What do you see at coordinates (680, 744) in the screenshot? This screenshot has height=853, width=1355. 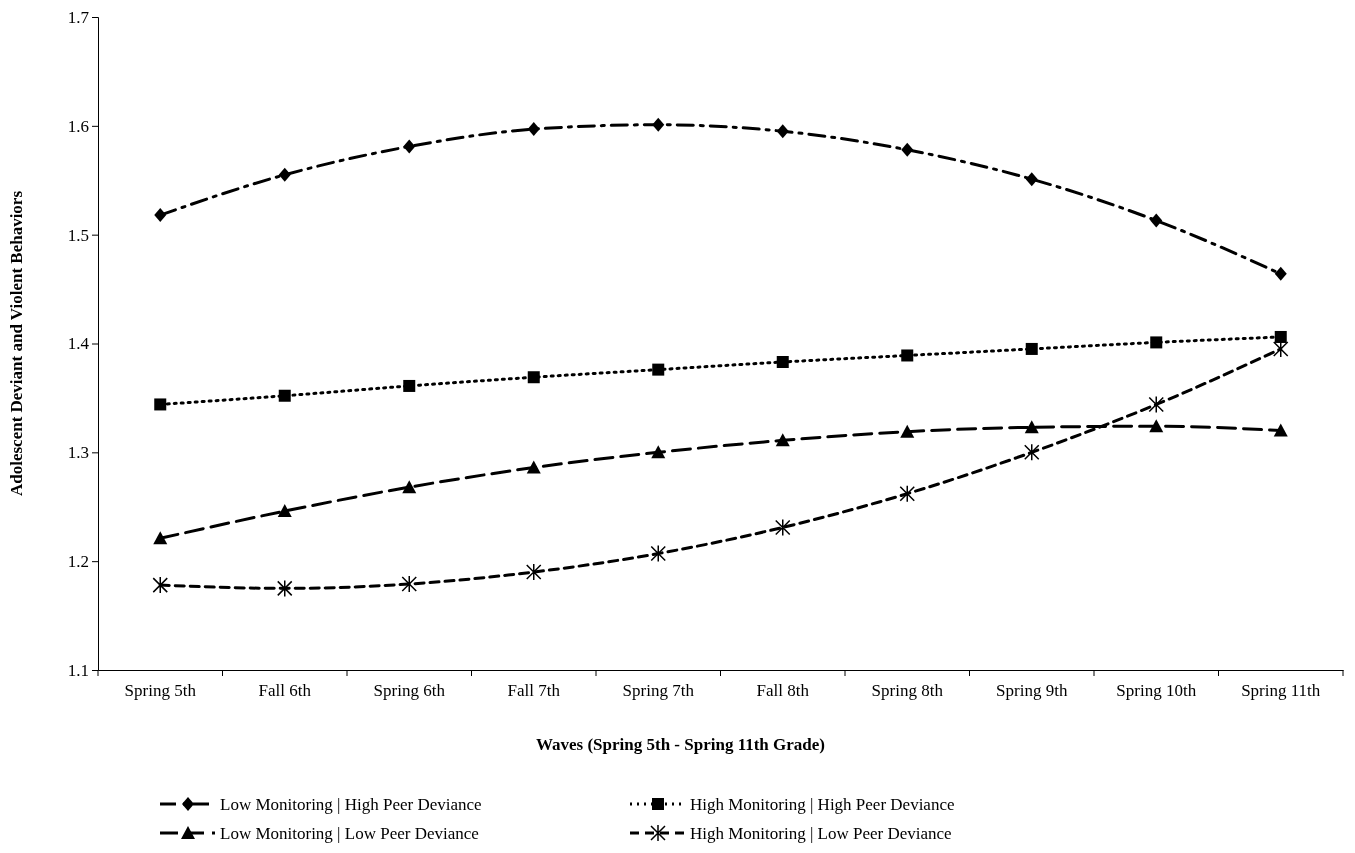 I see `x-axis-title: Waves (Spring 5th - Spring 11th Grade)` at bounding box center [680, 744].